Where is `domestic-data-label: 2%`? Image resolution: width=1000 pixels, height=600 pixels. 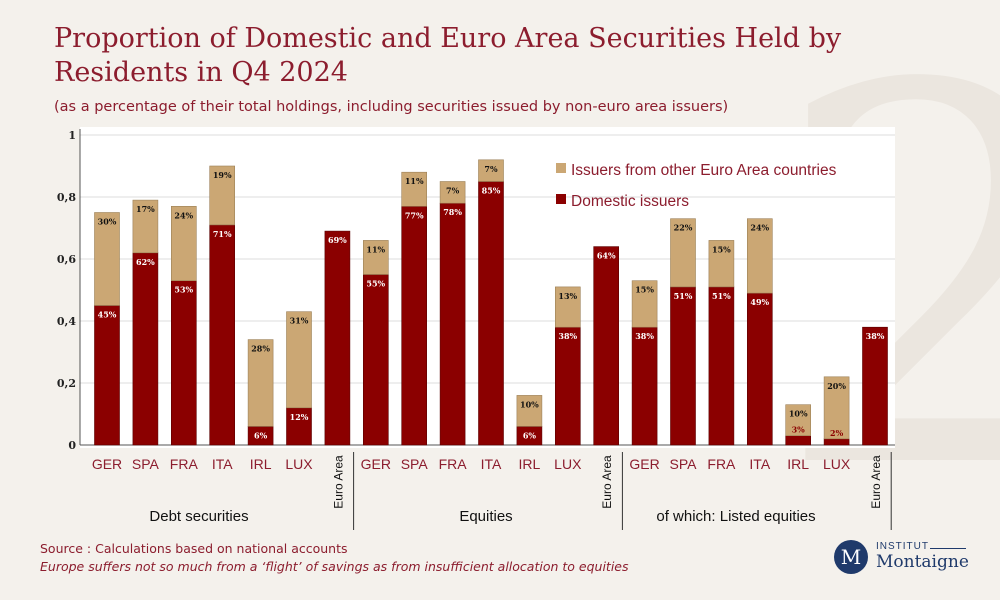
domestic-data-label: 2% is located at coordinates (837, 433).